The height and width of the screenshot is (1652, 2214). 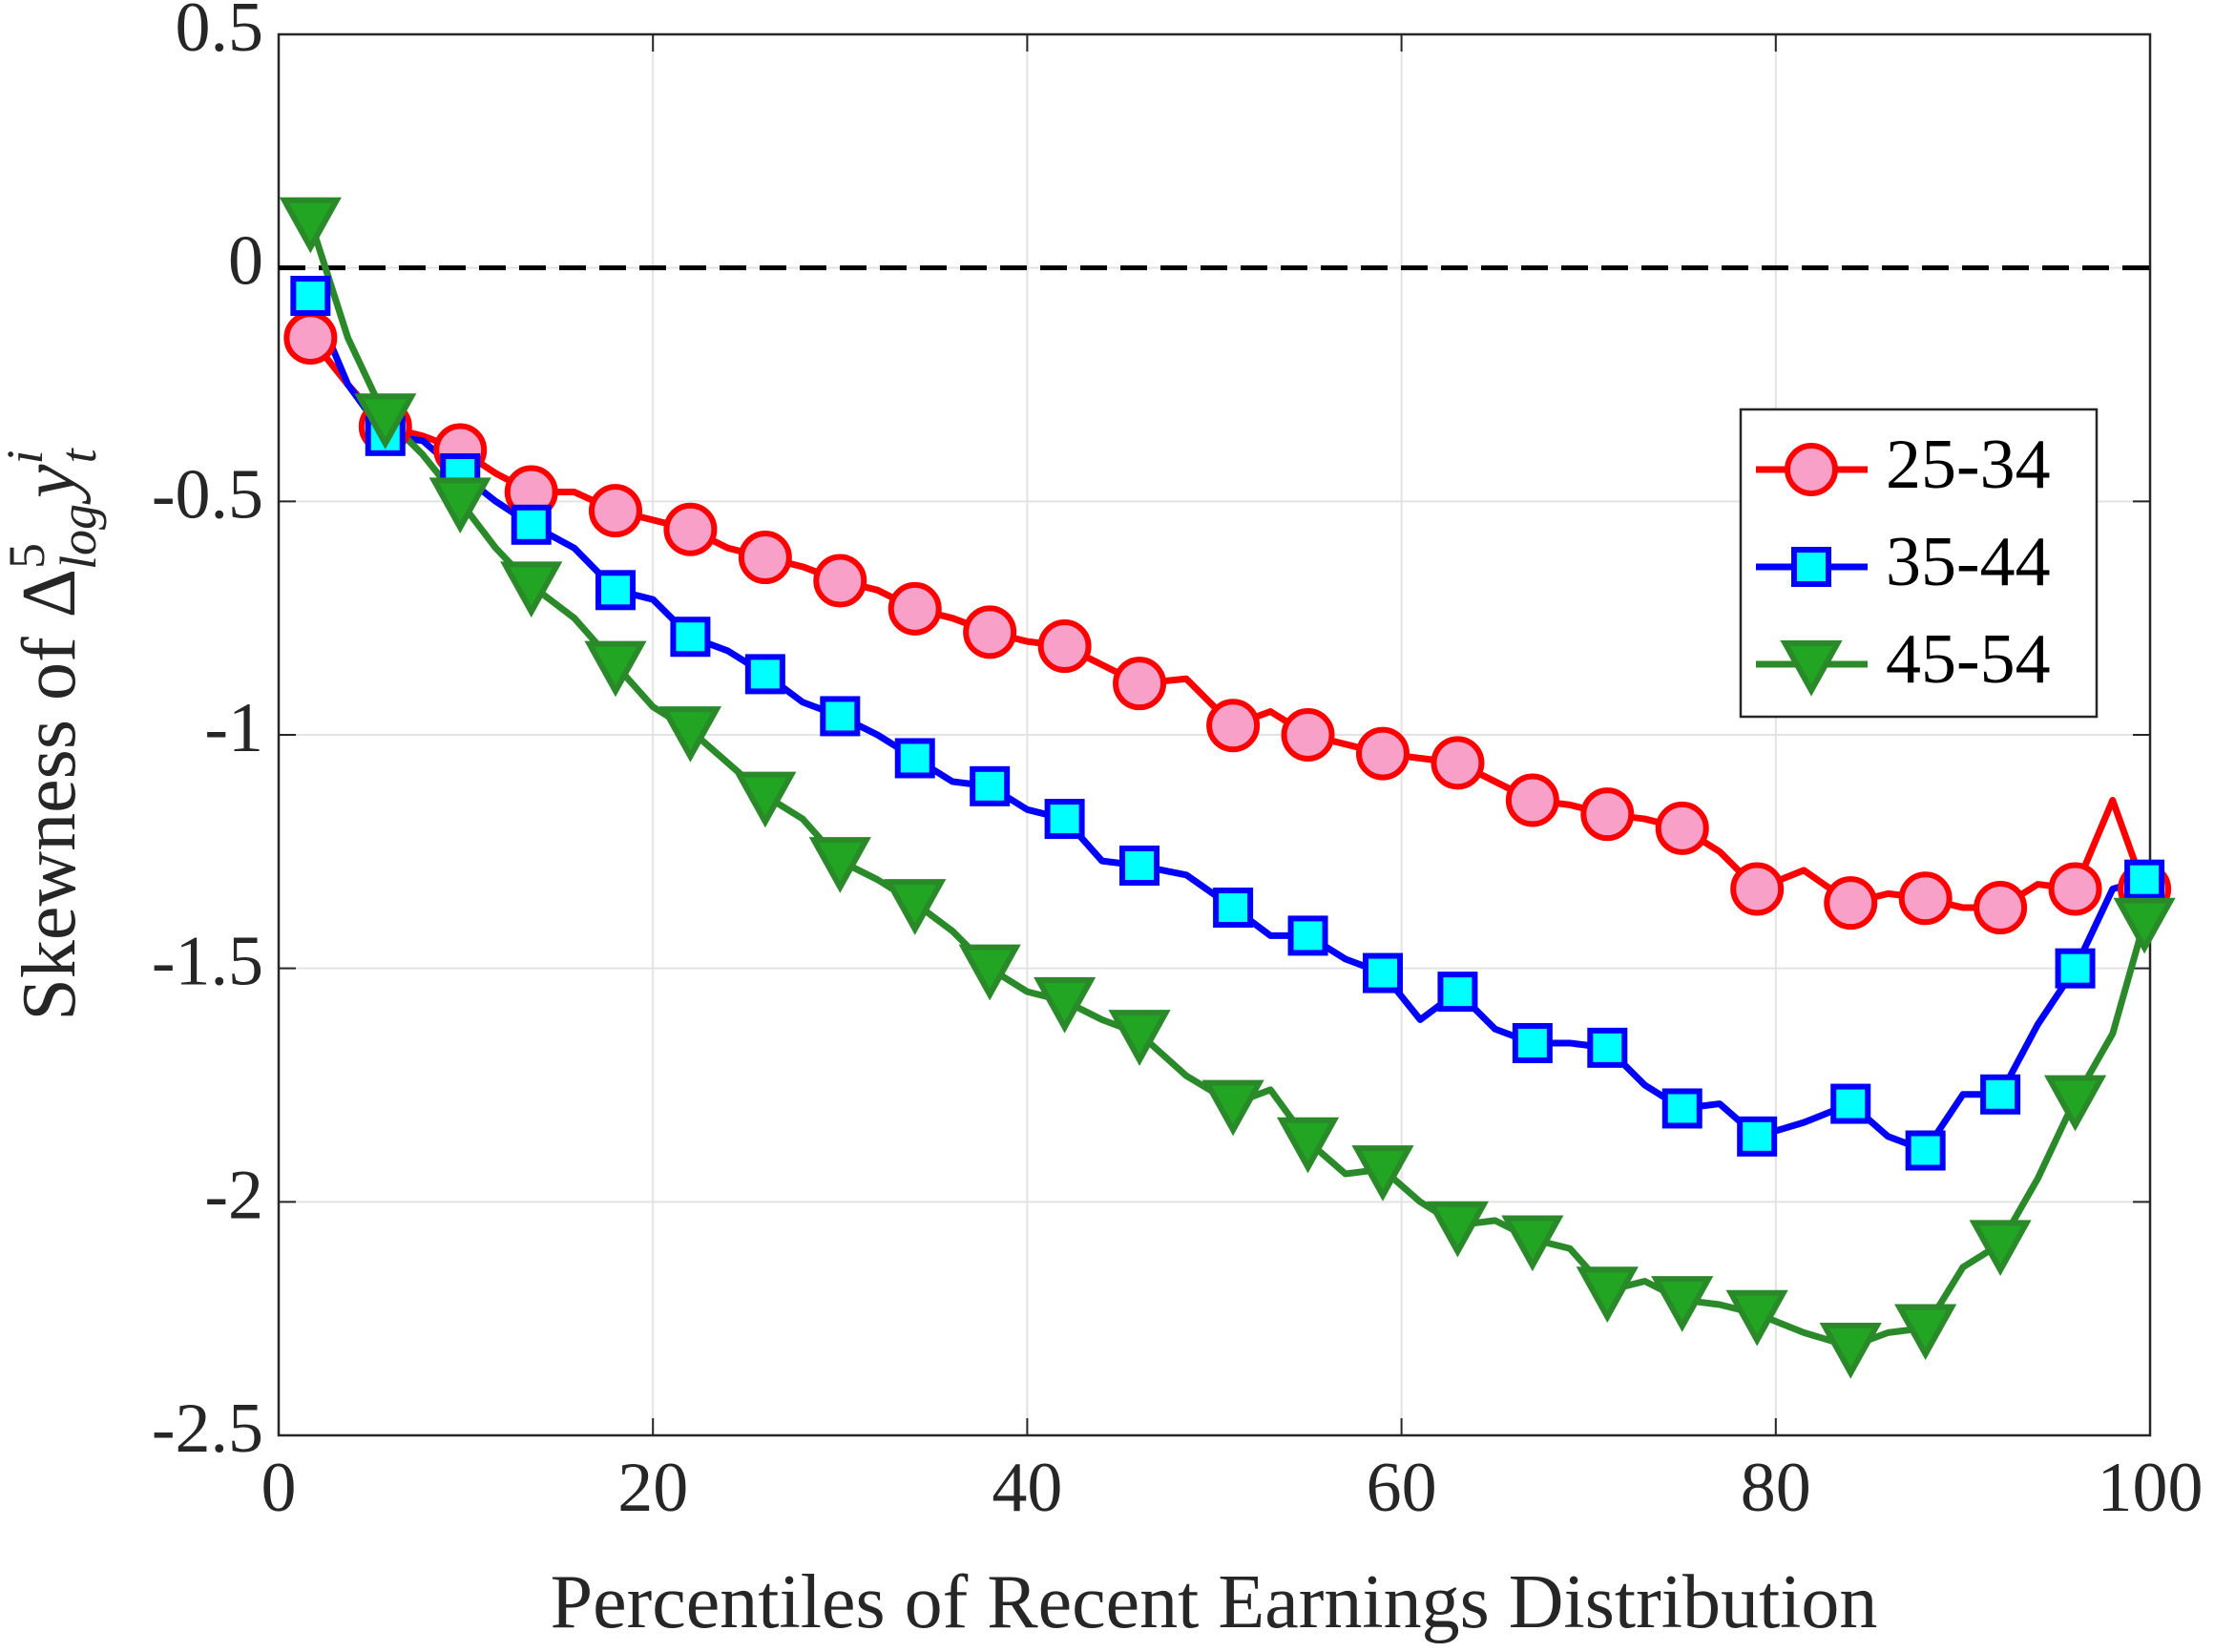 I want to click on x-tick-label: 100, so click(x=2151, y=1488).